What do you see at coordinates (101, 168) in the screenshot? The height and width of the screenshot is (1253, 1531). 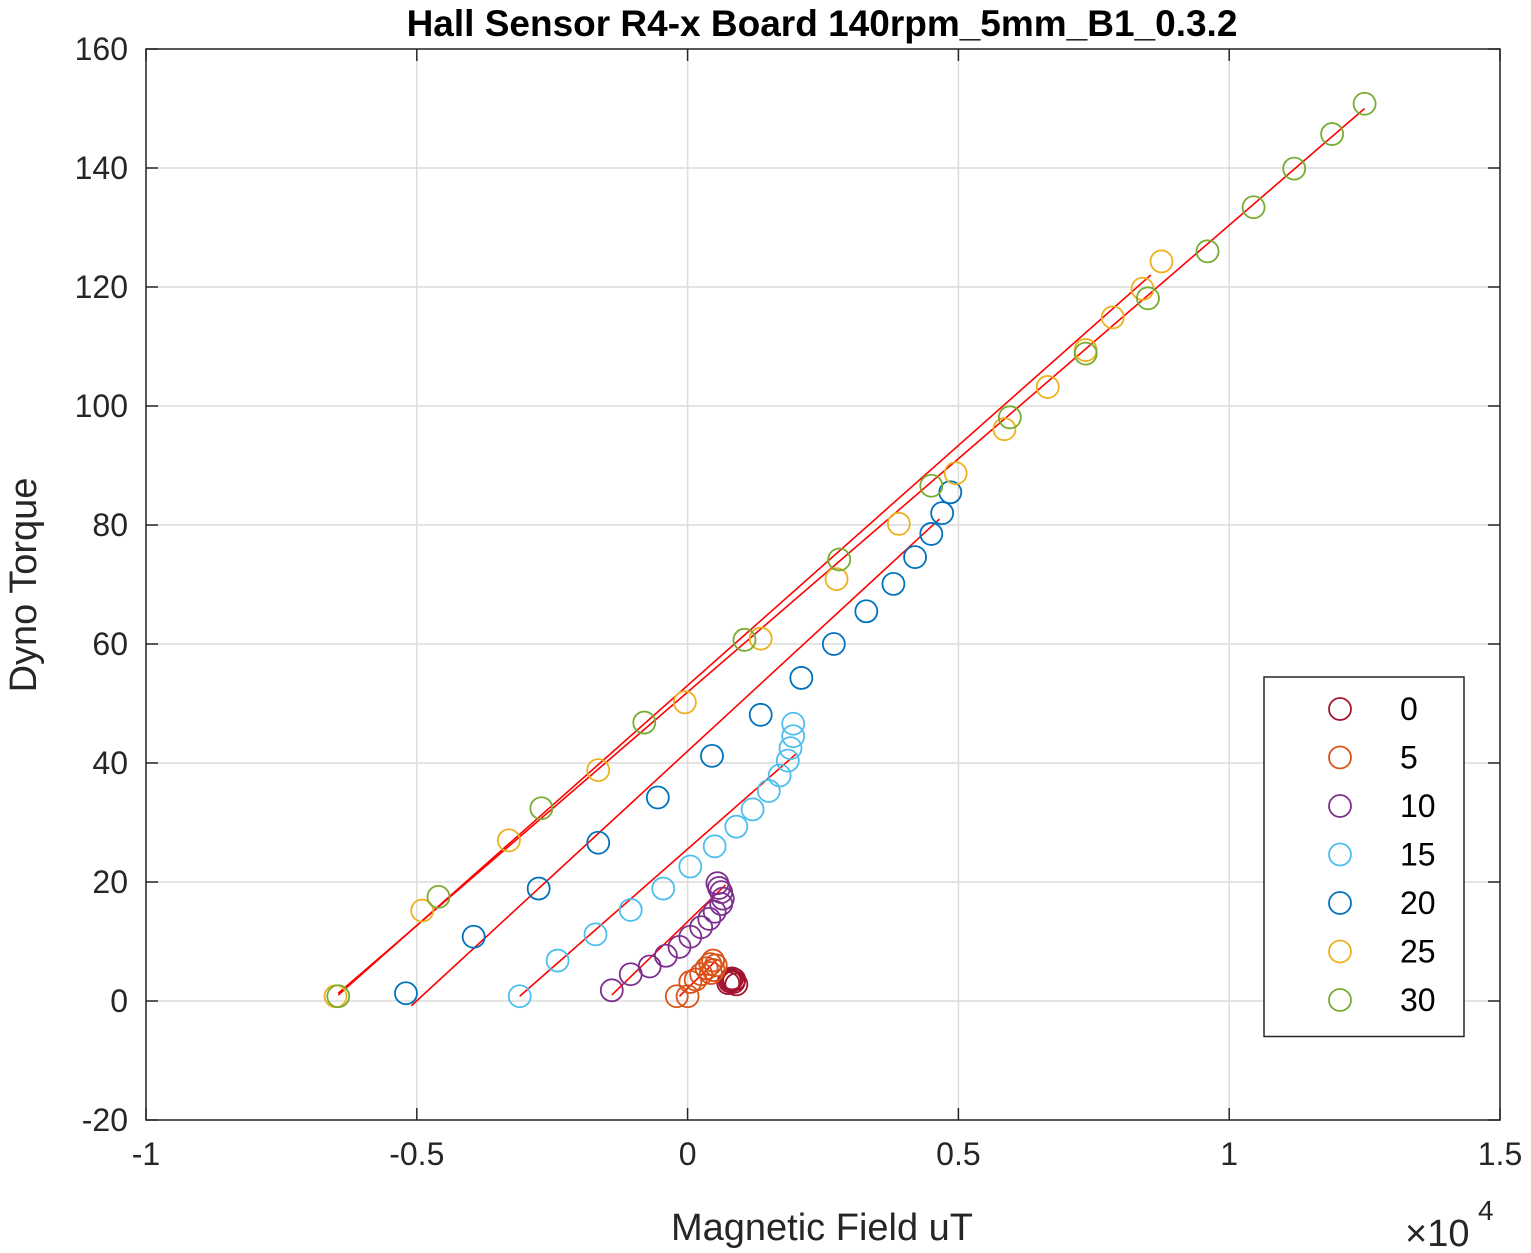 I see `y-tick-label: 140` at bounding box center [101, 168].